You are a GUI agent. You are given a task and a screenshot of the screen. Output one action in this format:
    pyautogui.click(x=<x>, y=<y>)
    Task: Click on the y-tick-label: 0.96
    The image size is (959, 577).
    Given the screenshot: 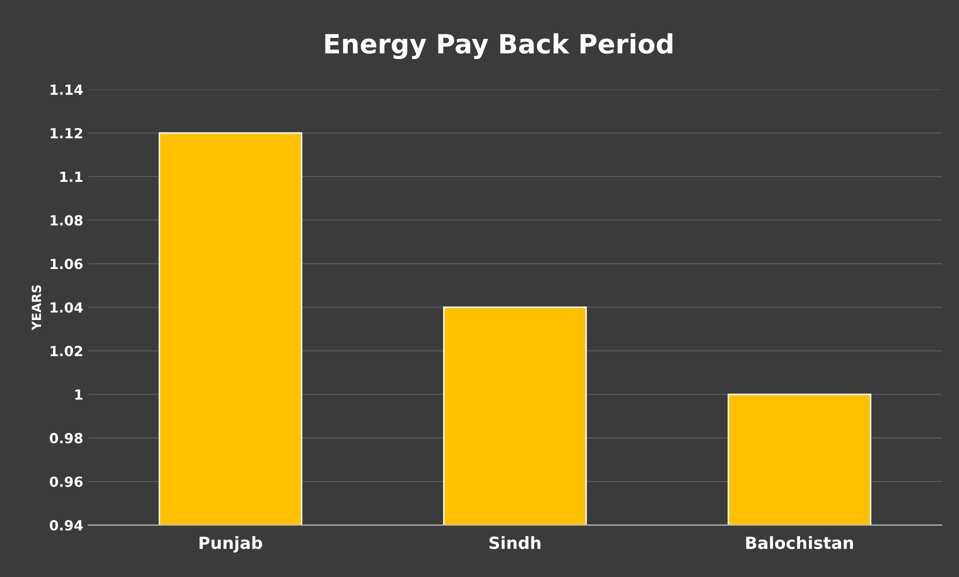 What is the action you would take?
    pyautogui.click(x=66, y=481)
    